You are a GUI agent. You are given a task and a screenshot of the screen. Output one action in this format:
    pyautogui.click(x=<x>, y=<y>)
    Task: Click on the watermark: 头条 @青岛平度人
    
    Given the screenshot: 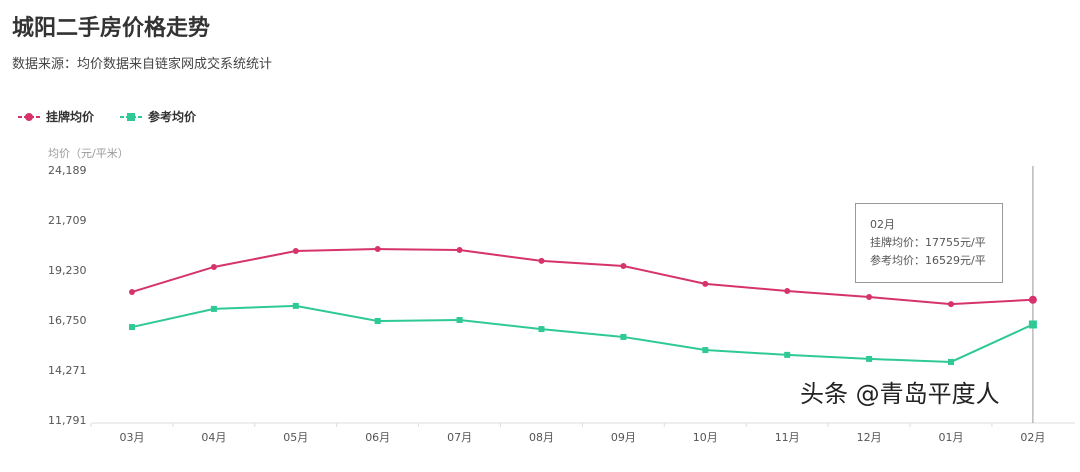 What is the action you would take?
    pyautogui.click(x=900, y=394)
    